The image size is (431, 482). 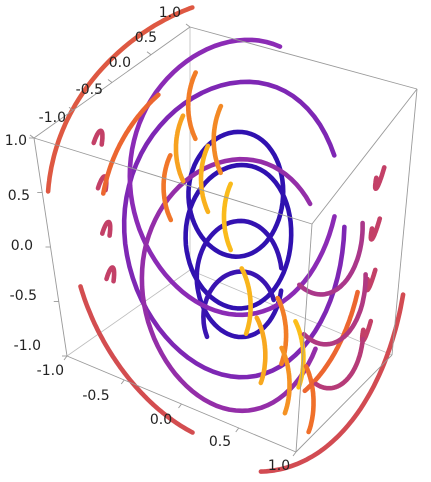 What do you see at coordinates (95, 396) in the screenshot?
I see `x-tick-label: -0.5` at bounding box center [95, 396].